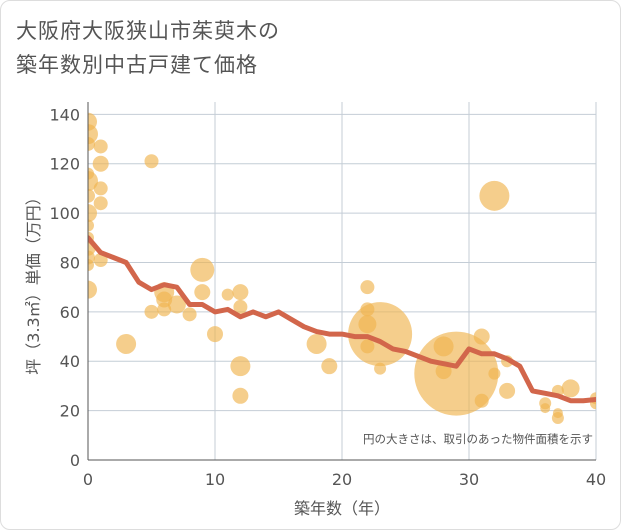 Image resolution: width=621 pixels, height=530 pixels. What do you see at coordinates (64, 213) in the screenshot?
I see `y-tick-label: 100` at bounding box center [64, 213].